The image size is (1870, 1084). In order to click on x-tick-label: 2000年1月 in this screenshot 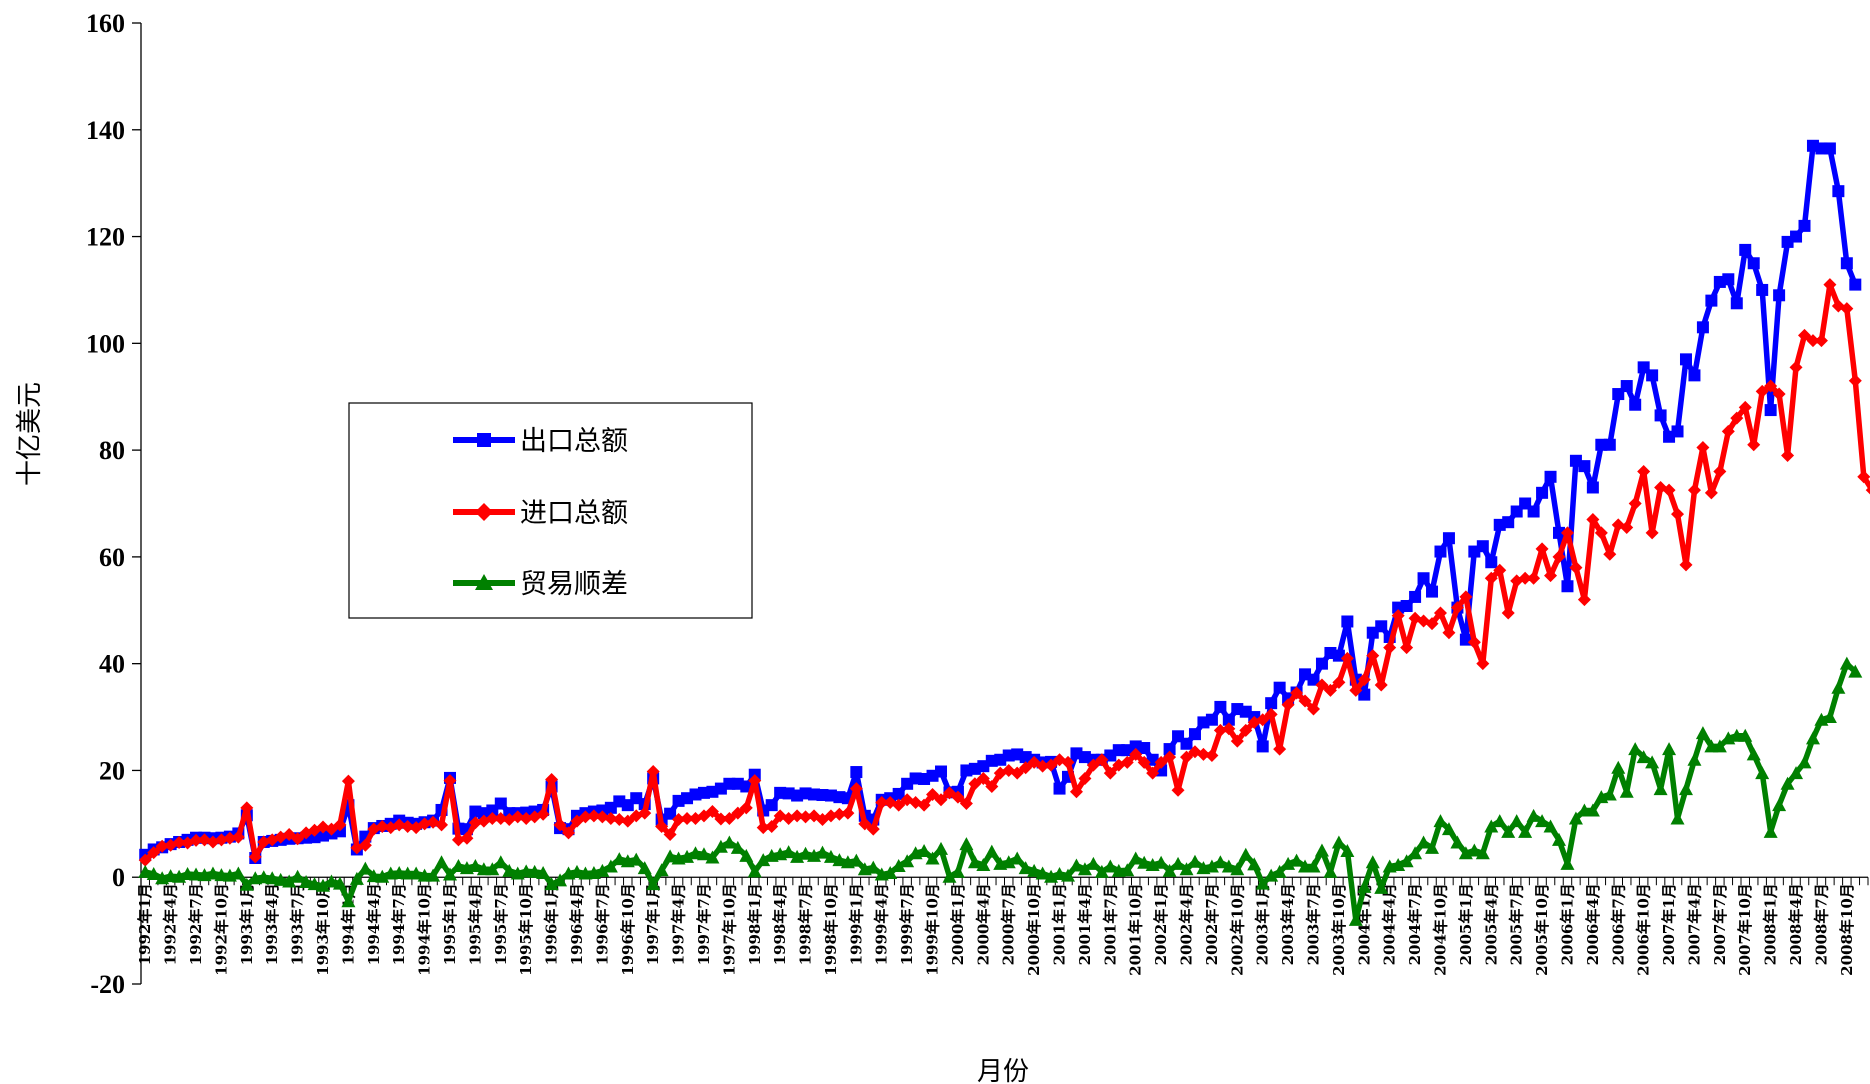, I will do `click(958, 924)`.